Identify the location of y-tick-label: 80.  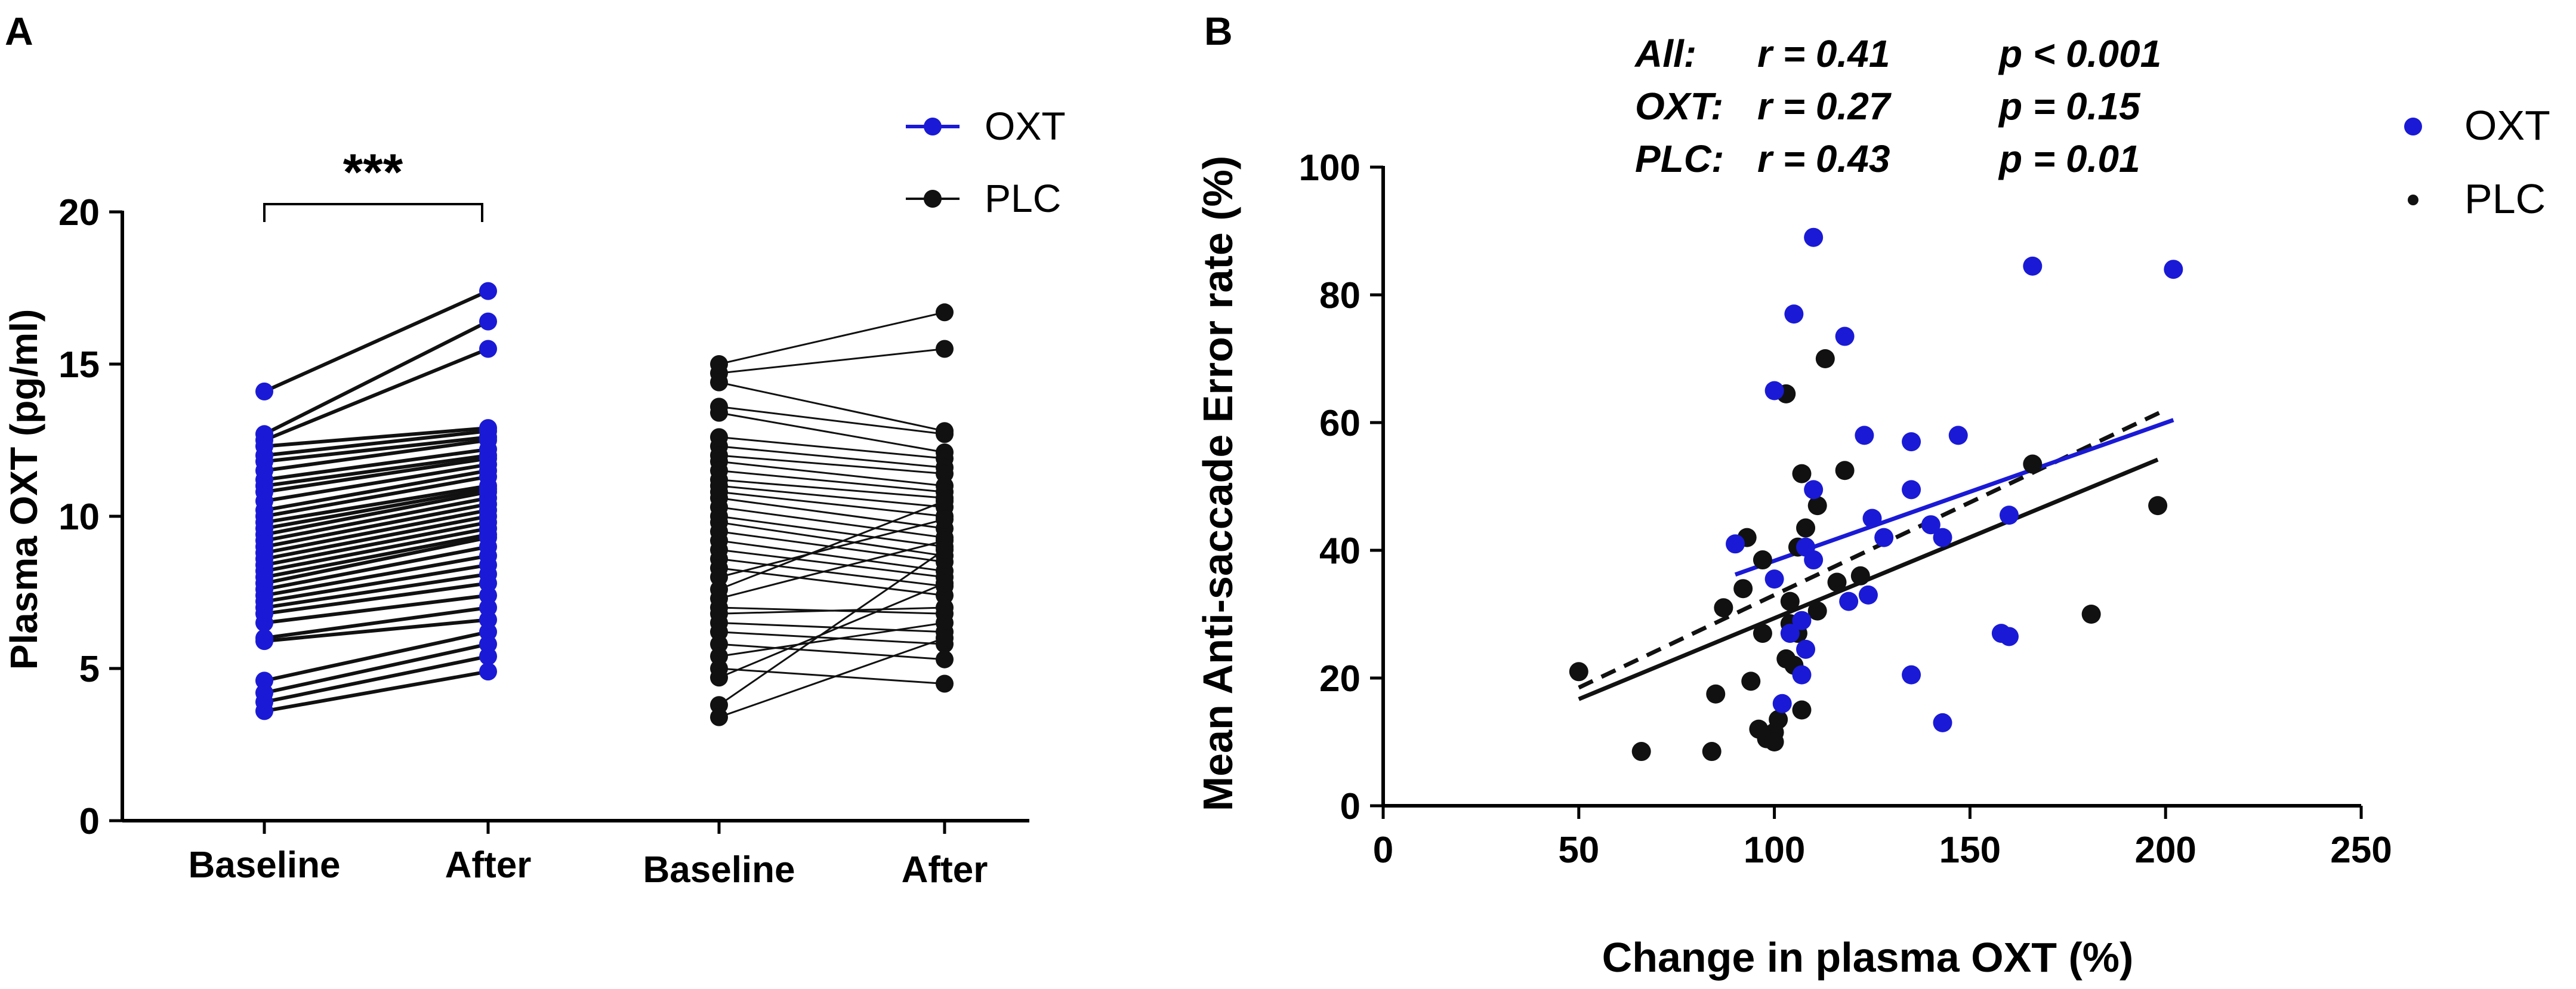
(1340, 296).